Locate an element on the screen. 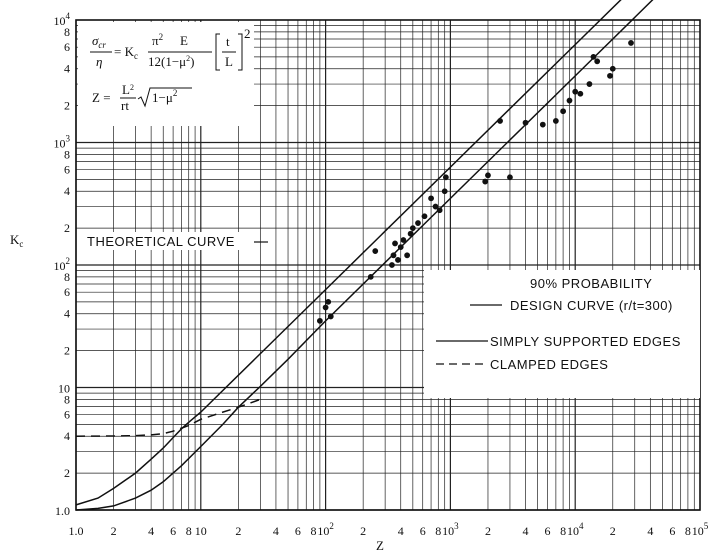 The image size is (717, 556). prob-label-2: DESIGN CURVE (r/t=300) is located at coordinates (591, 305).